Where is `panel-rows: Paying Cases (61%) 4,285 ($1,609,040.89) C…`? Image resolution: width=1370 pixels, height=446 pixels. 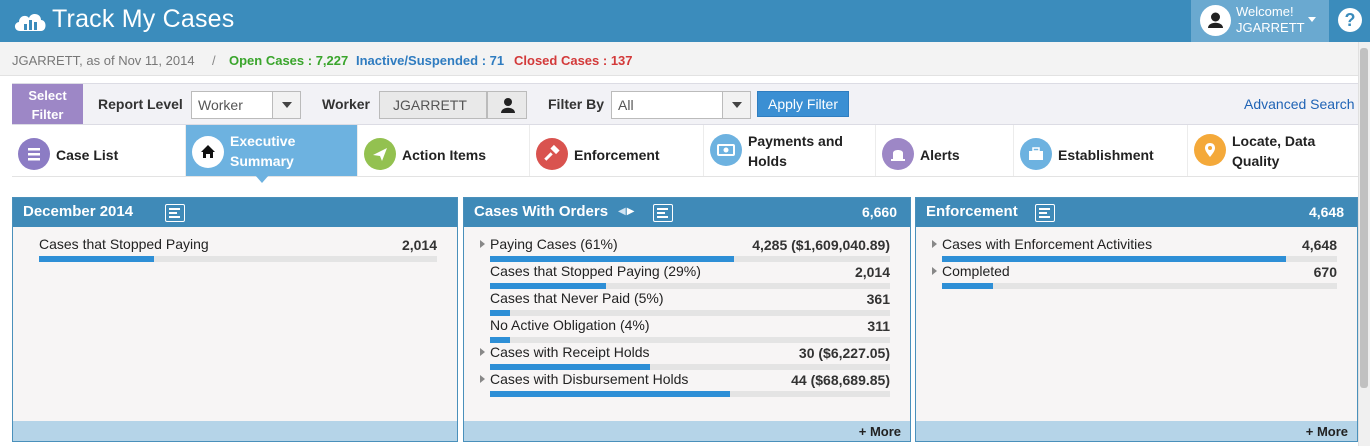
panel-rows: Paying Cases (61%) 4,285 ($1,609,040.89) C… is located at coordinates (687, 317).